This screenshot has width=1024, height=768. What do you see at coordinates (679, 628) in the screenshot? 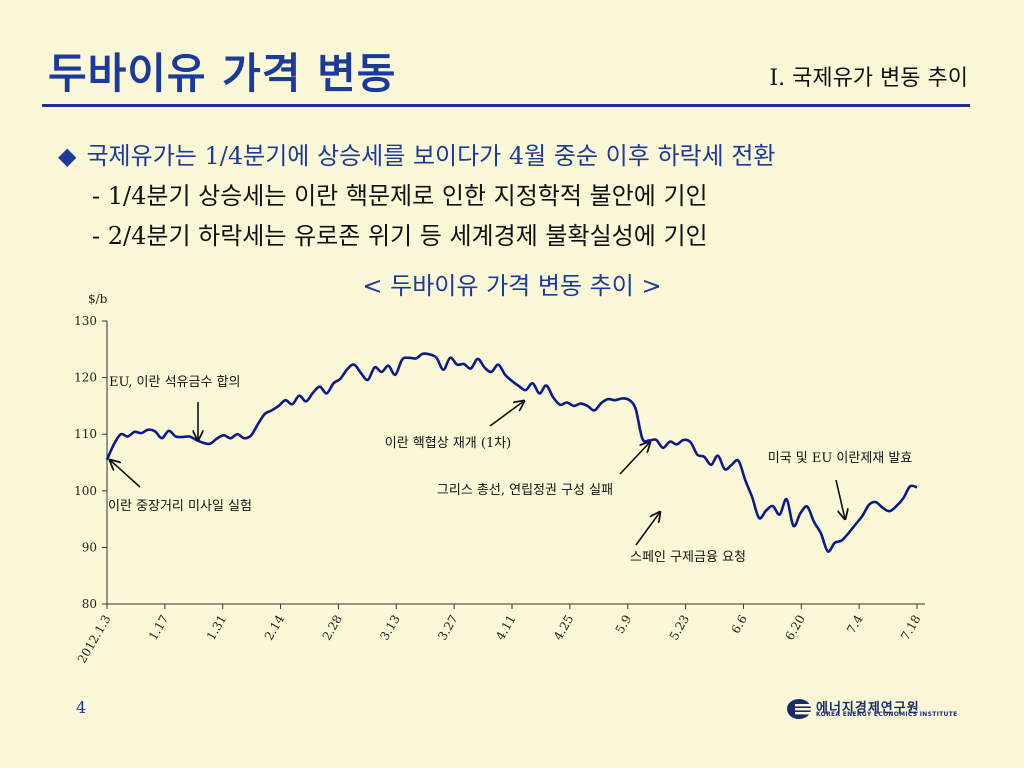
I see `x-tick-label: 5.23` at bounding box center [679, 628].